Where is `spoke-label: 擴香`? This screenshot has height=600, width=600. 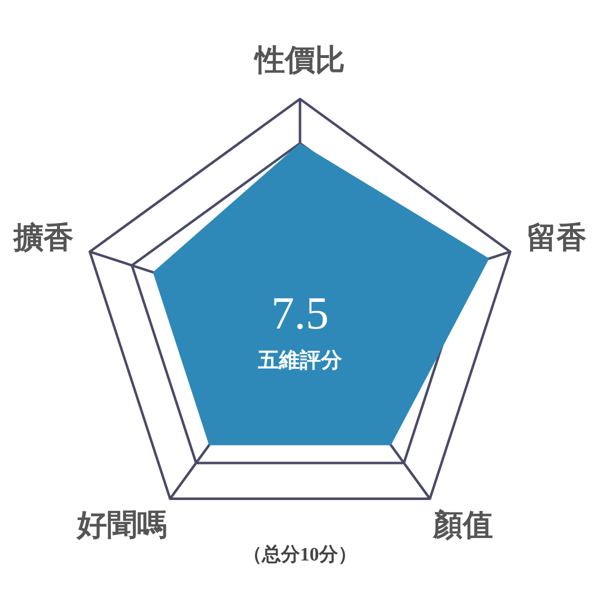
spoke-label: 擴香 is located at coordinates (43, 237).